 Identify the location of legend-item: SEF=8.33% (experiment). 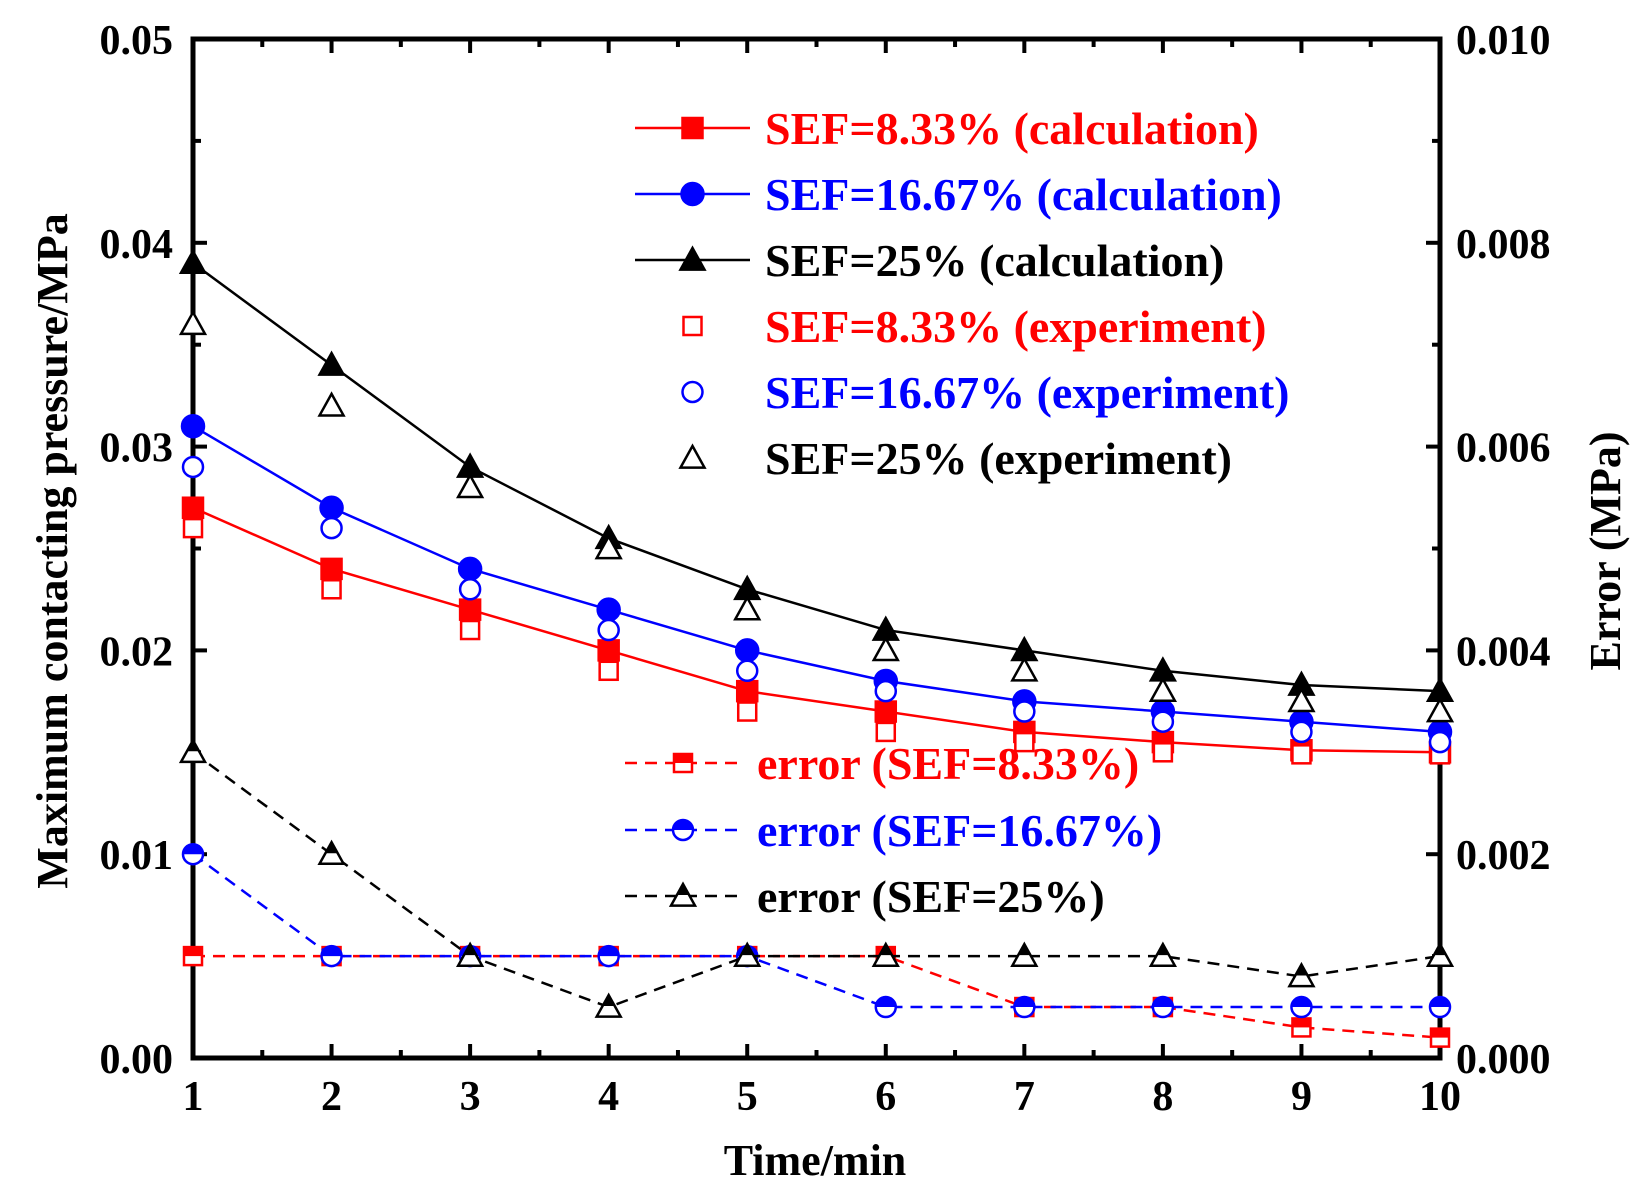
(974, 326).